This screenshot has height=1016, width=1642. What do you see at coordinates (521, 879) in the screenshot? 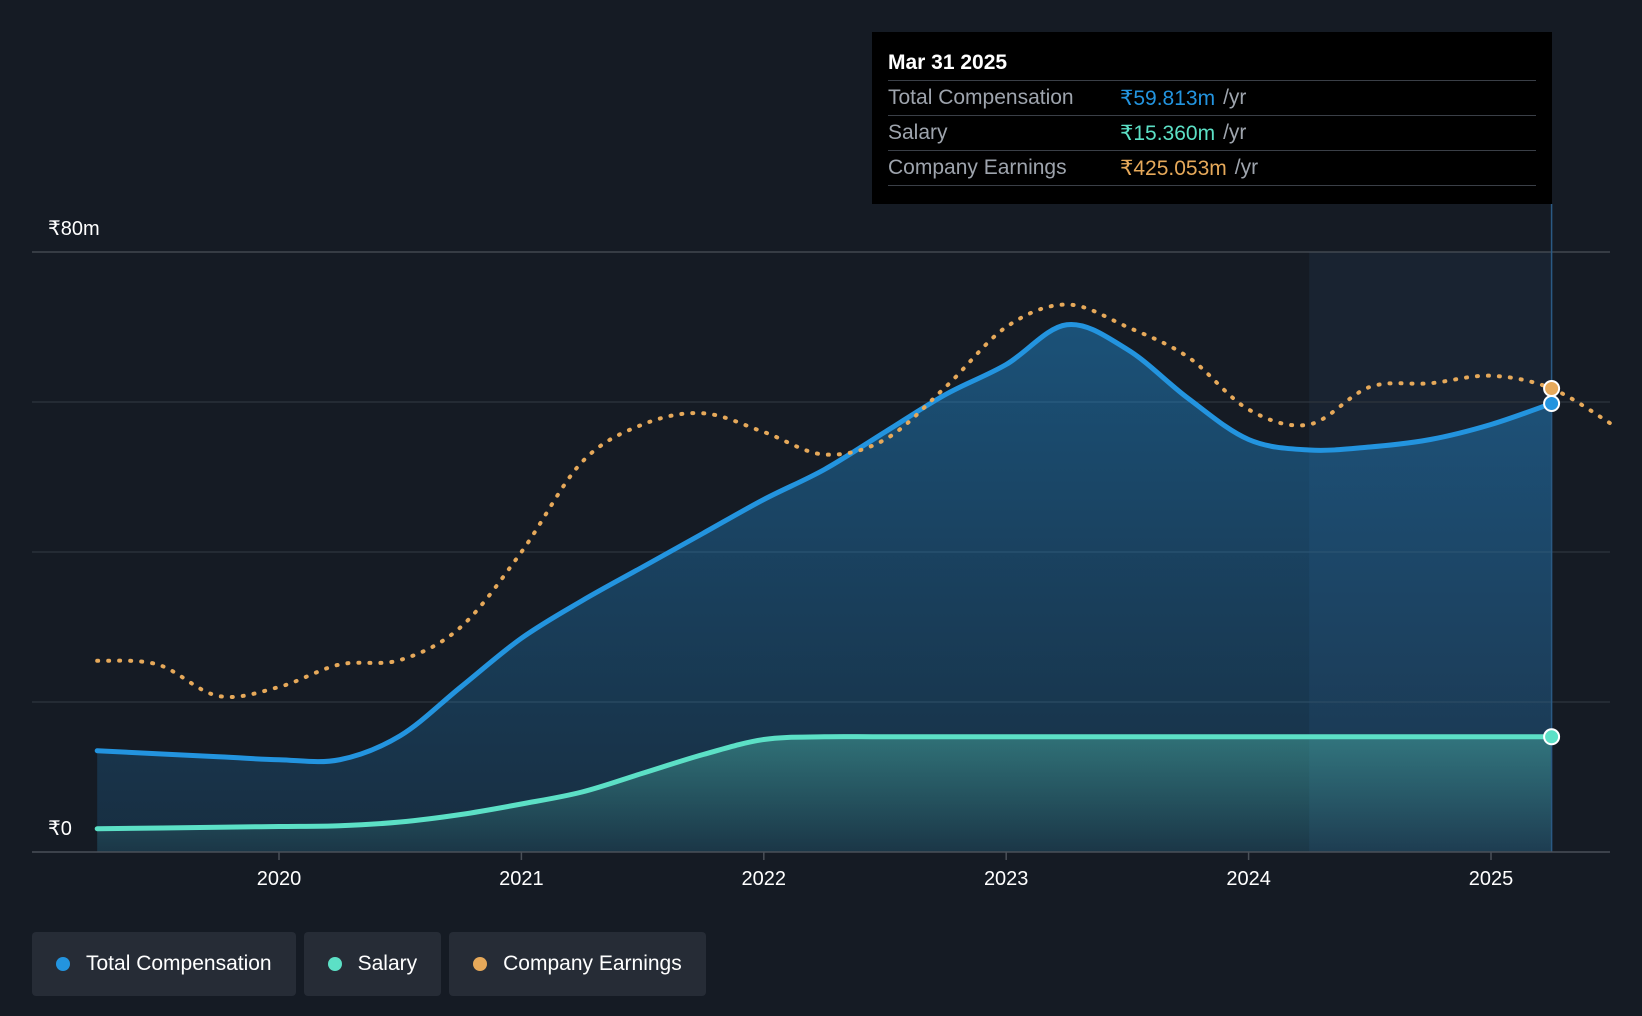
I see `x-tick-label-2021: 2021` at bounding box center [521, 879].